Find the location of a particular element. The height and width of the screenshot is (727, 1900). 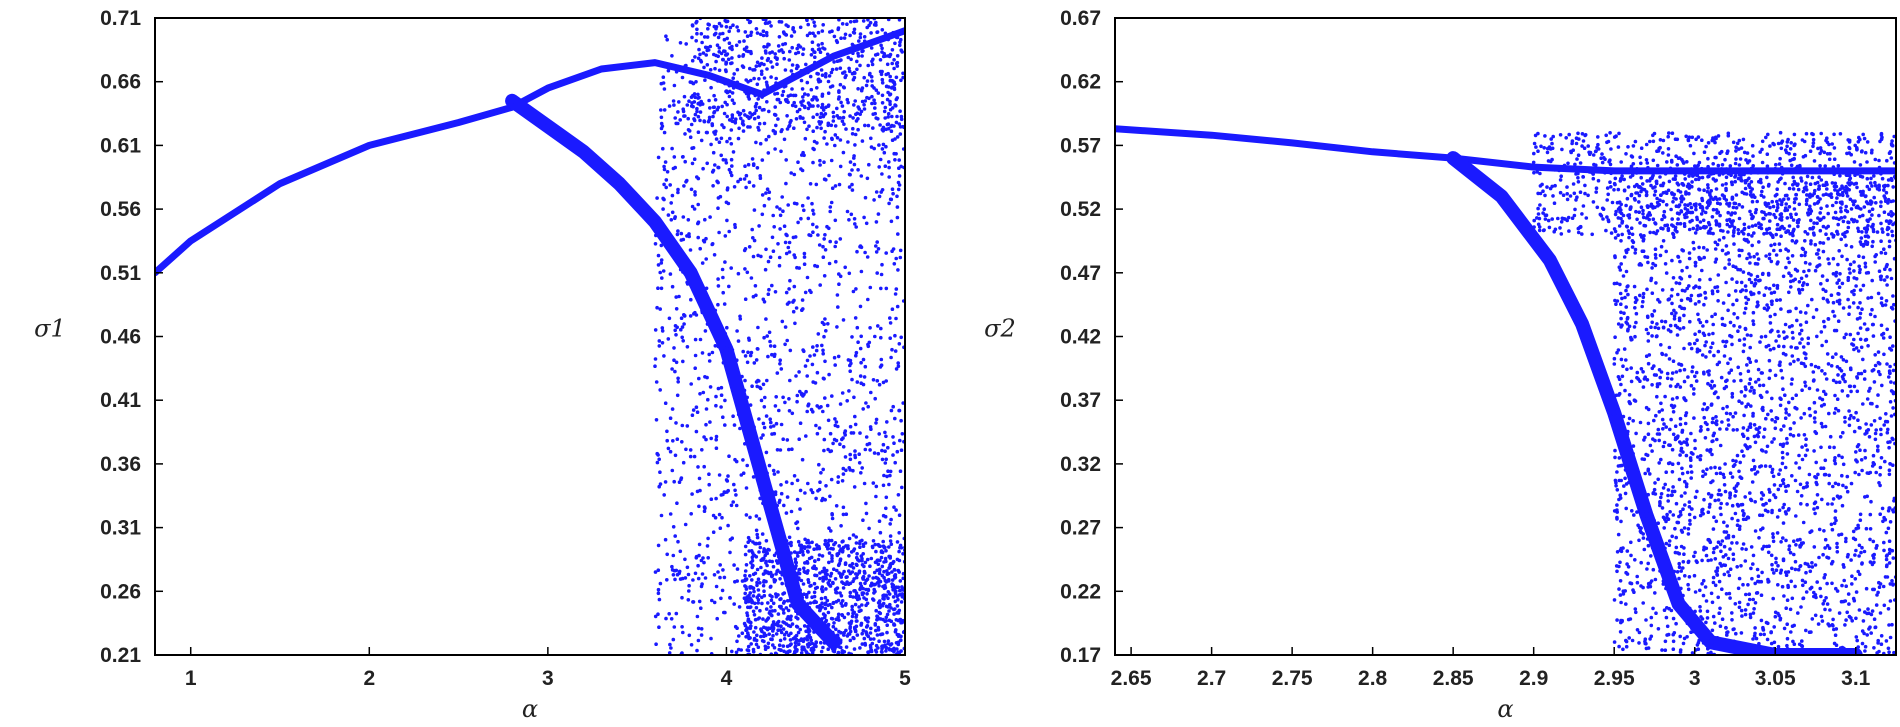

x-axis-title: α is located at coordinates (530, 709).